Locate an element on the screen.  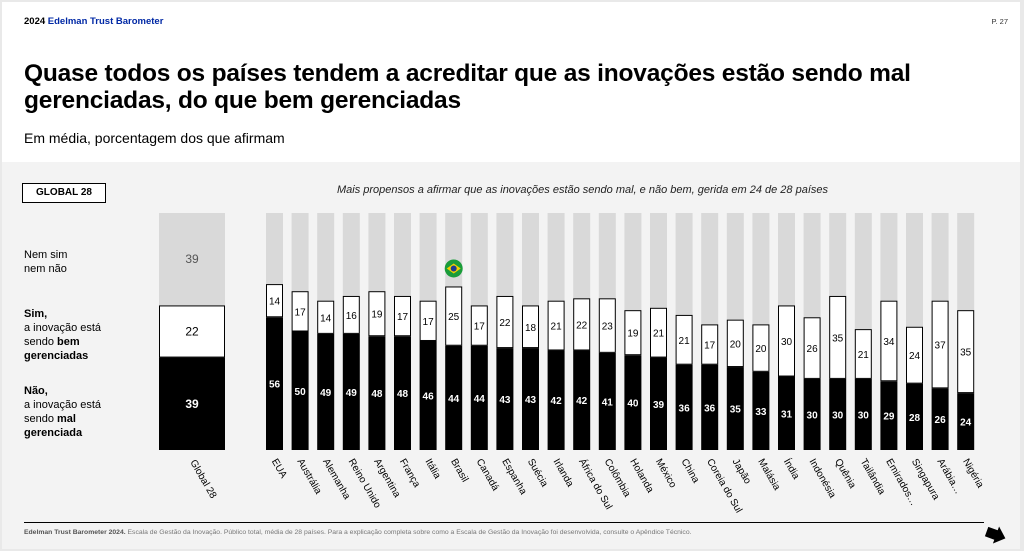
brand-year: 2024 is located at coordinates (35, 21).